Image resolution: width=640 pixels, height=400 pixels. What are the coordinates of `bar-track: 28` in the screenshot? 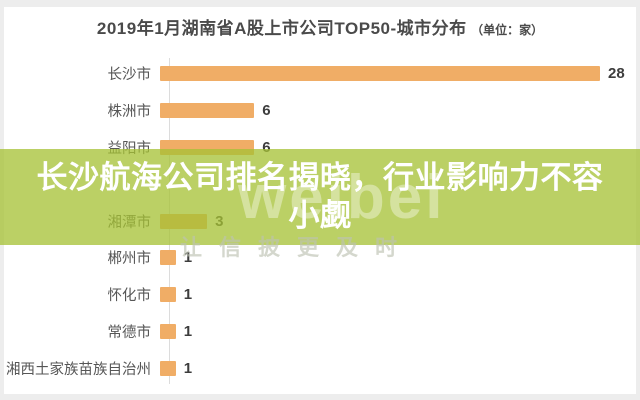 It's located at (400, 73).